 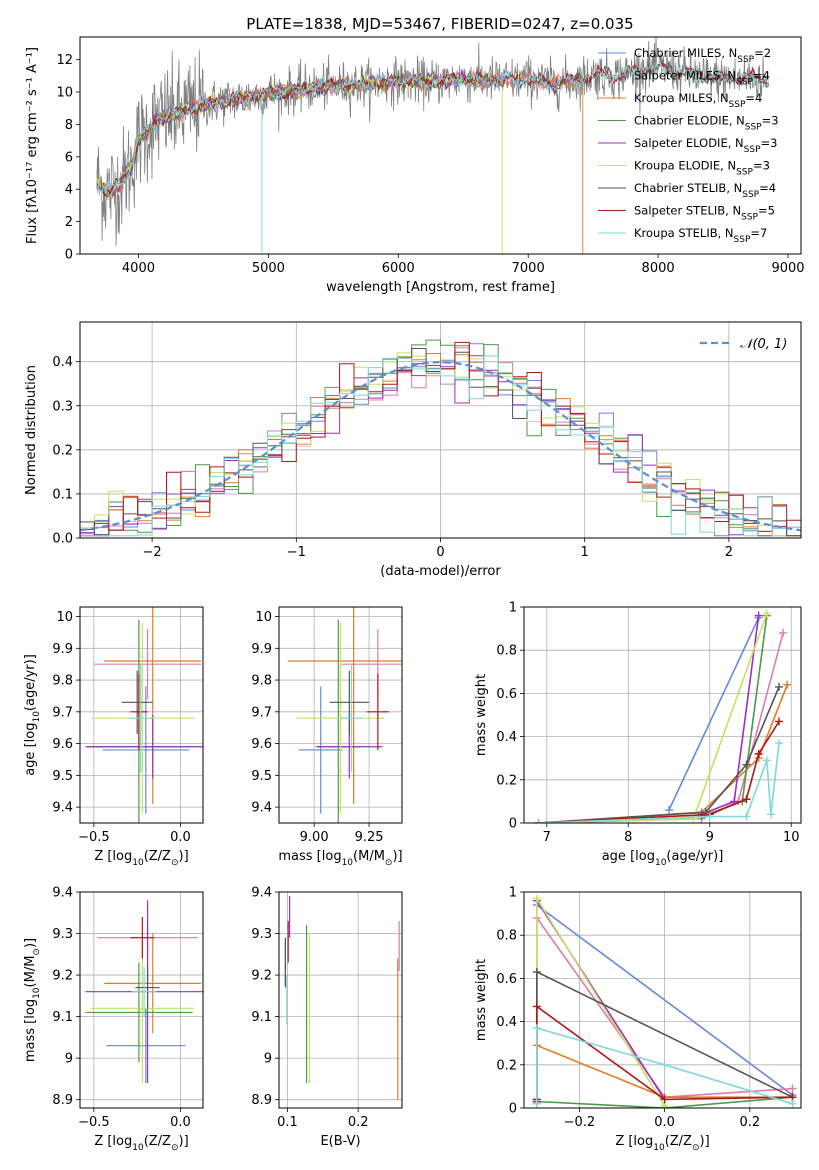 What do you see at coordinates (69, 190) in the screenshot?
I see `y-tick-label: 4` at bounding box center [69, 190].